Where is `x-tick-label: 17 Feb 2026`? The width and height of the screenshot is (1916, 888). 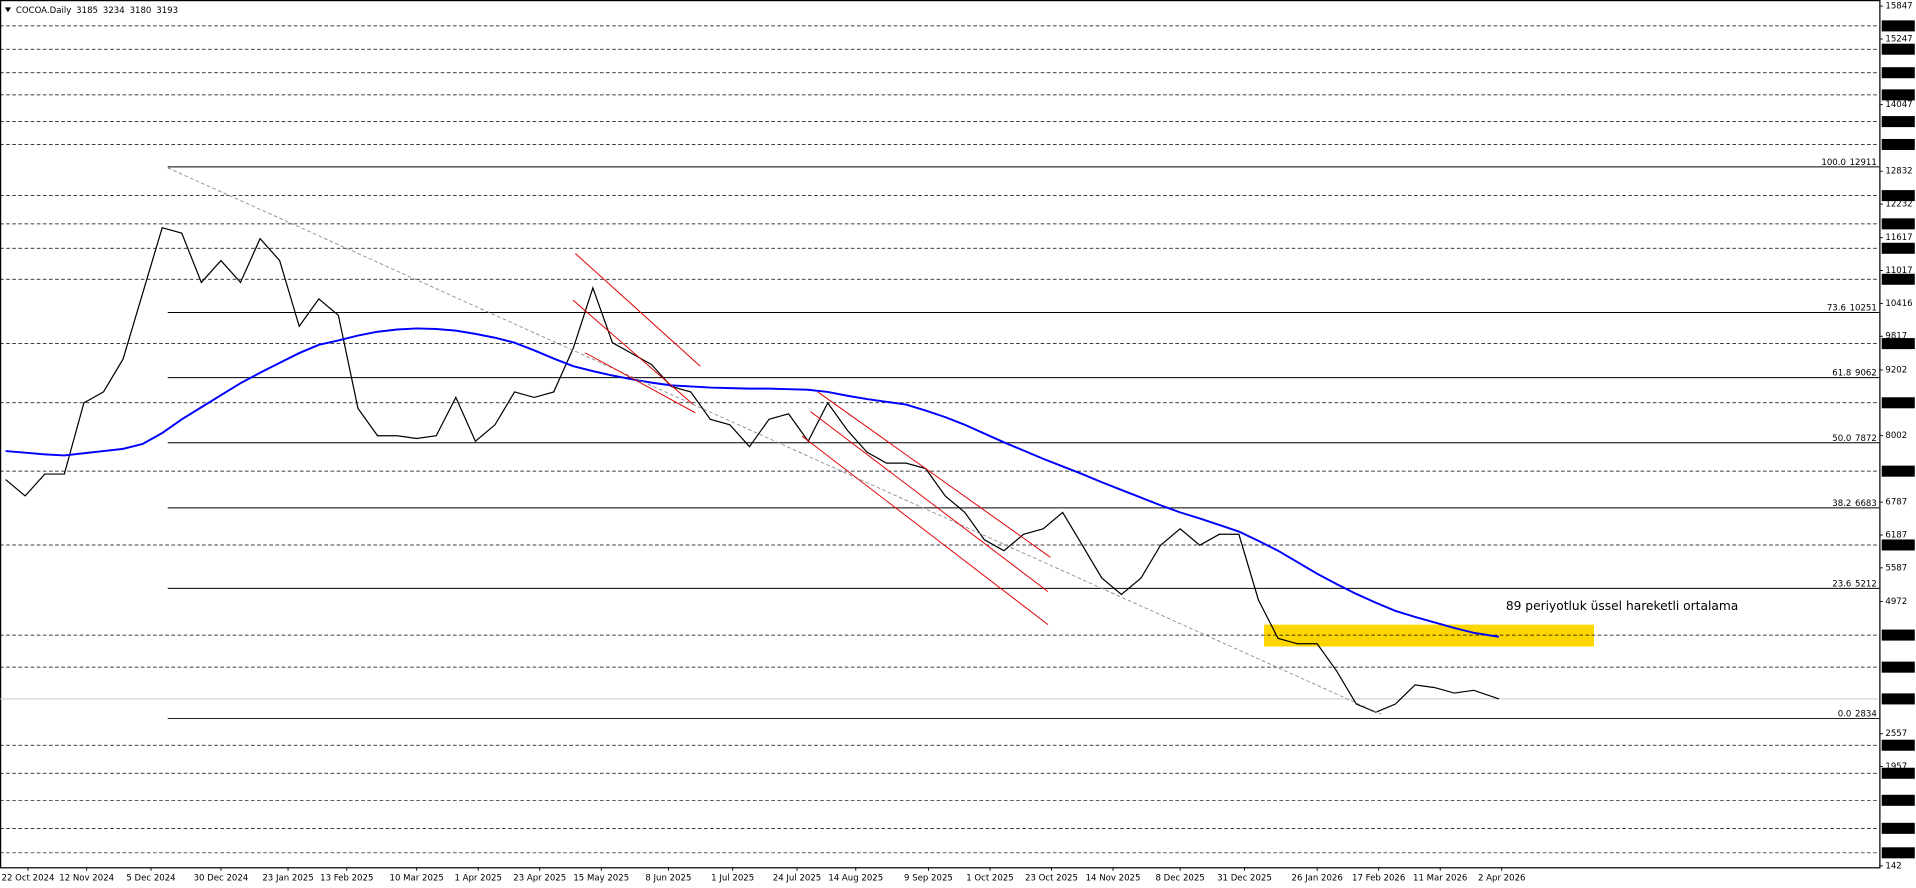
x-tick-label: 17 Feb 2026 is located at coordinates (1378, 879).